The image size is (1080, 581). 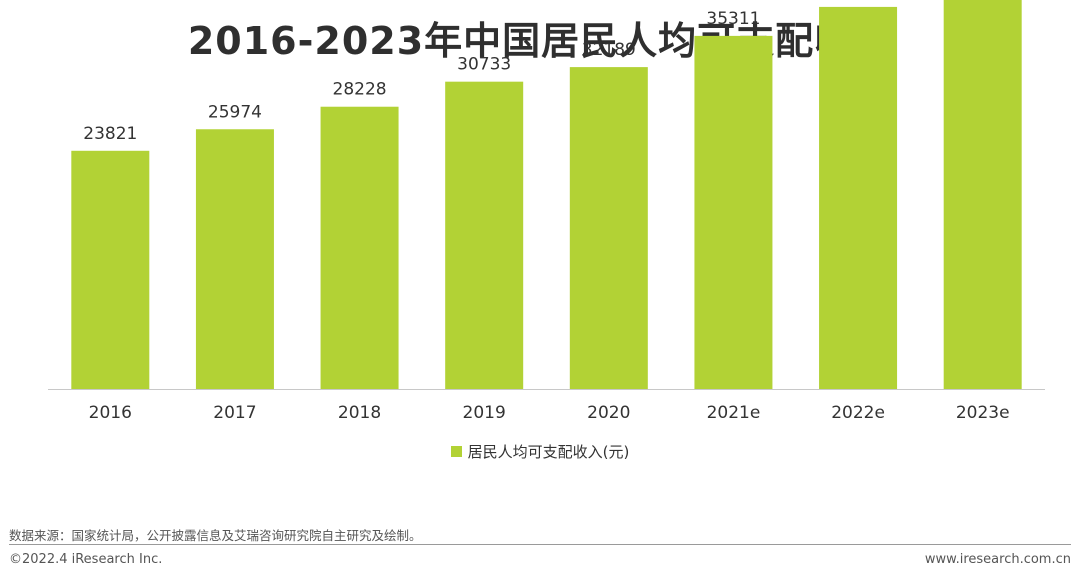 I want to click on value-label-2018: 28228, so click(x=360, y=90).